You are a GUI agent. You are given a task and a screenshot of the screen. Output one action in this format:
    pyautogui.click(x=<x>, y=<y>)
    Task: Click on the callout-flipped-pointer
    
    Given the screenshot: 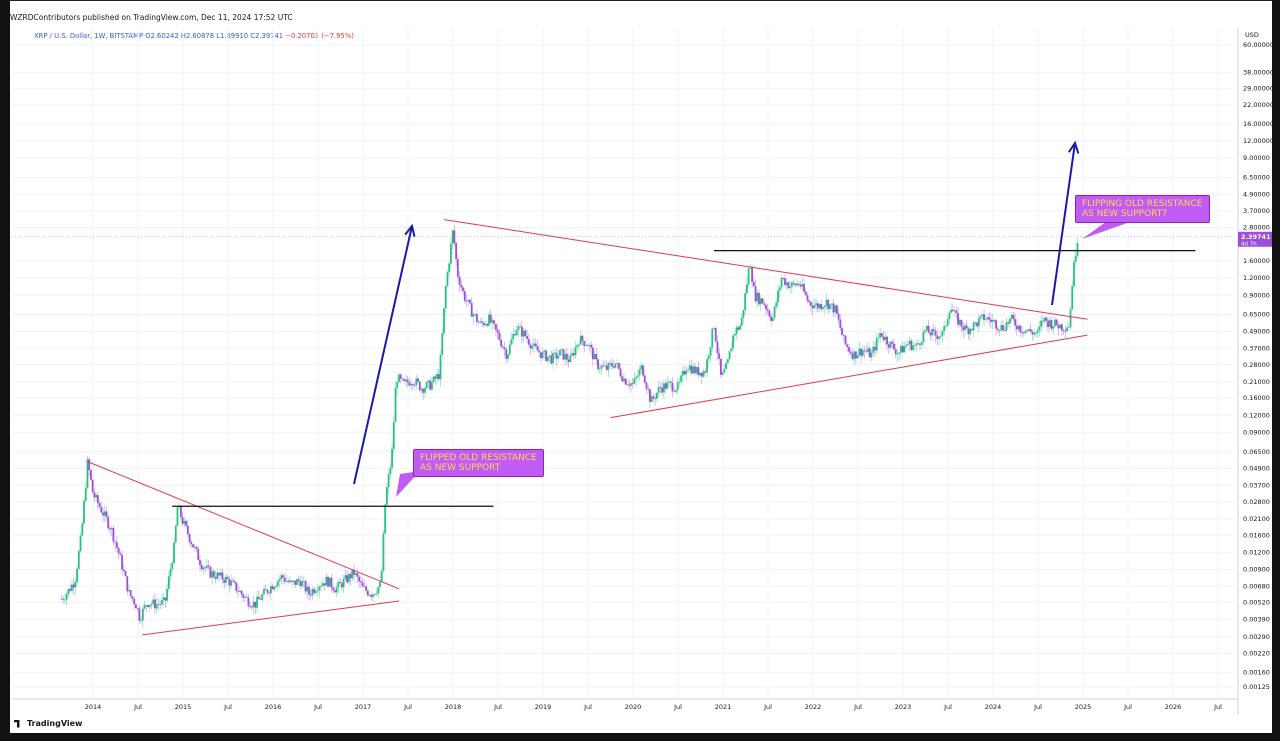 What is the action you would take?
    pyautogui.click(x=408, y=484)
    